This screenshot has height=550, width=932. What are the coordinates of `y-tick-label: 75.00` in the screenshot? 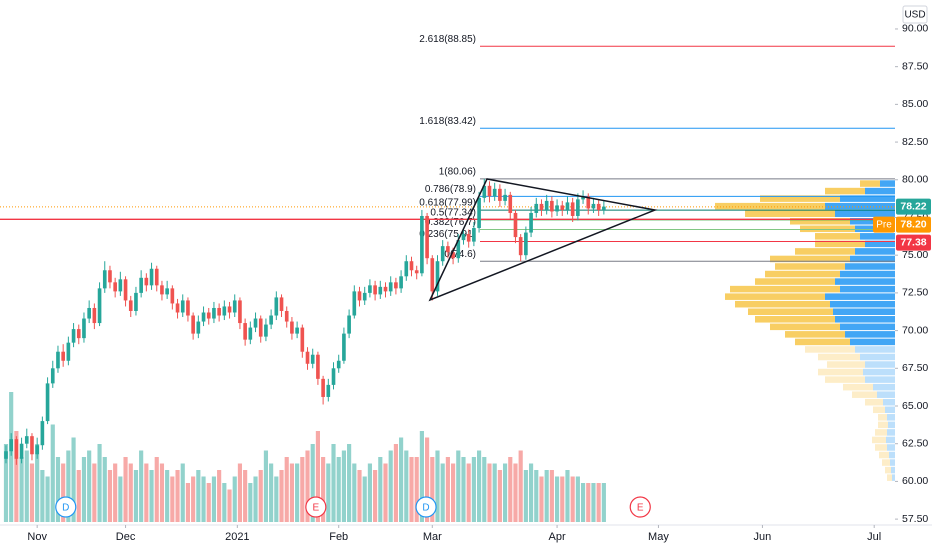 It's located at (915, 255).